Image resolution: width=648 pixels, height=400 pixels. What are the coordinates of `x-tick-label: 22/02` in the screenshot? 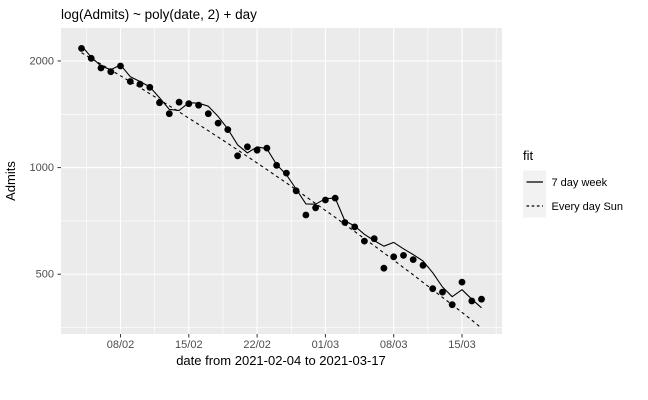 It's located at (257, 345).